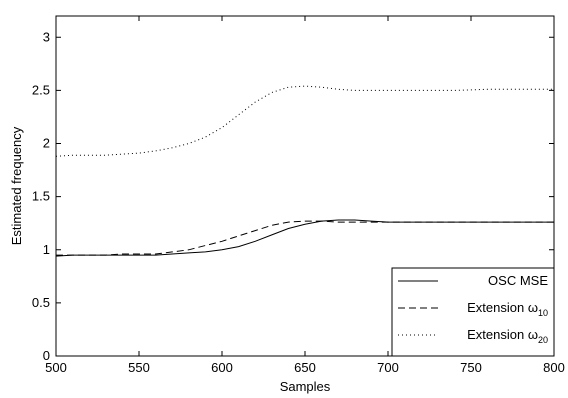 This screenshot has height=398, width=568. Describe the element at coordinates (507, 309) in the screenshot. I see `legend-label-2: Extension ω10` at that location.